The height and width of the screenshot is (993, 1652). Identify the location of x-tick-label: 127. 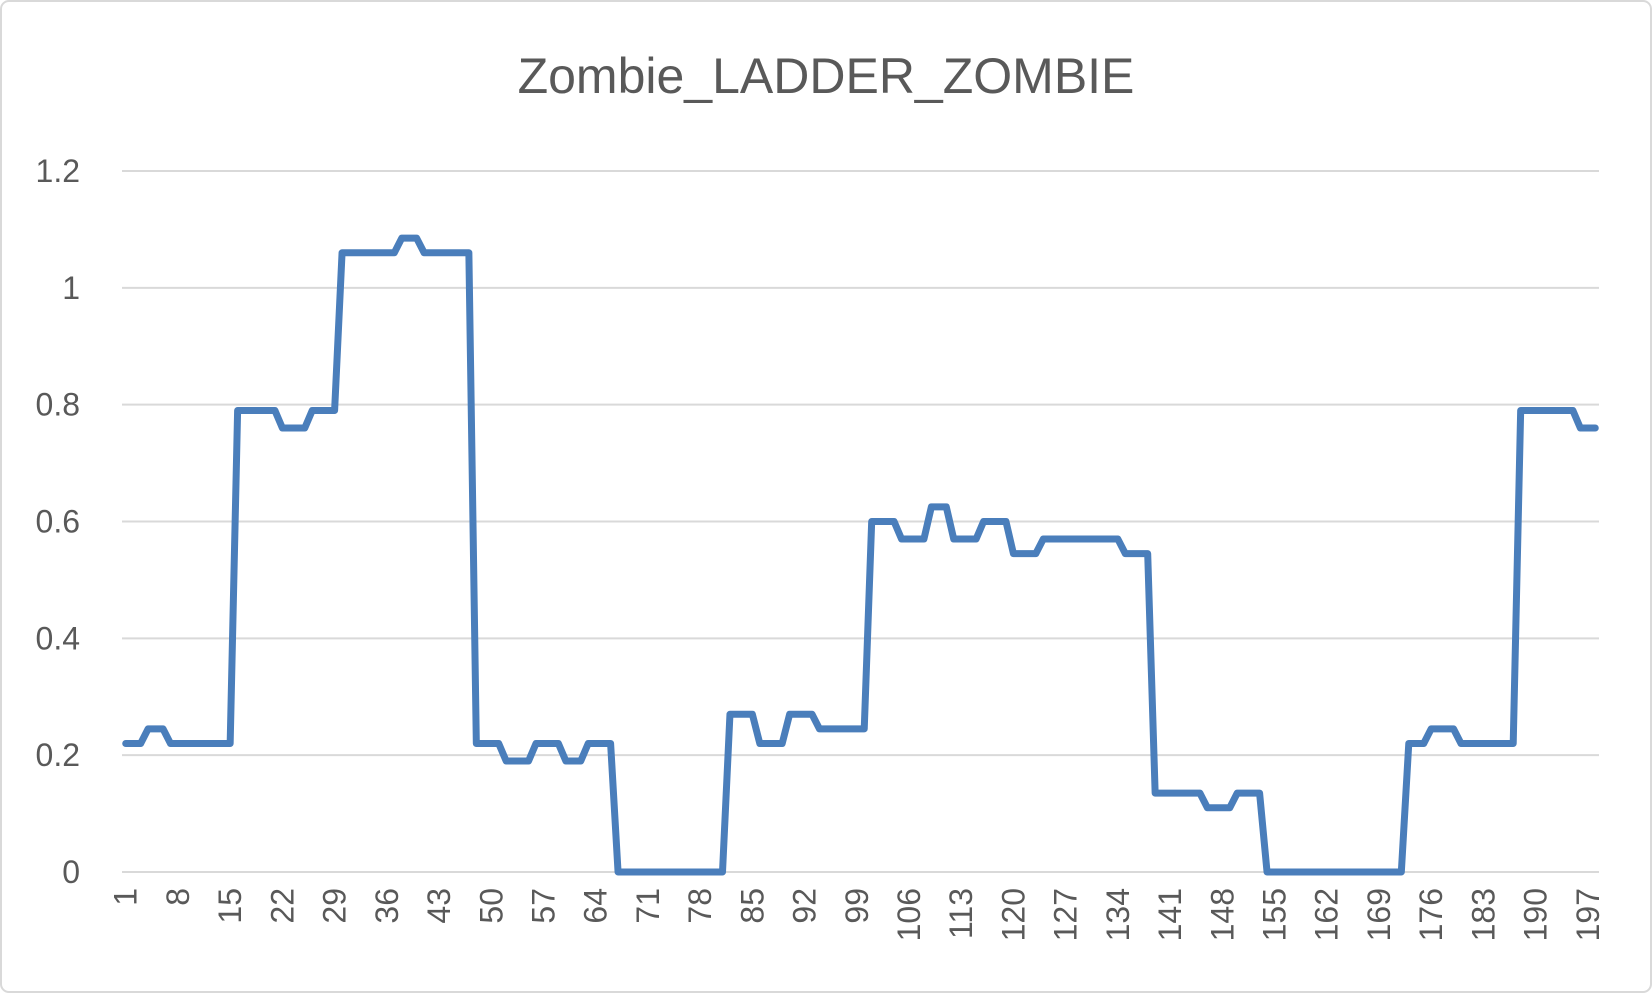
(1066, 914).